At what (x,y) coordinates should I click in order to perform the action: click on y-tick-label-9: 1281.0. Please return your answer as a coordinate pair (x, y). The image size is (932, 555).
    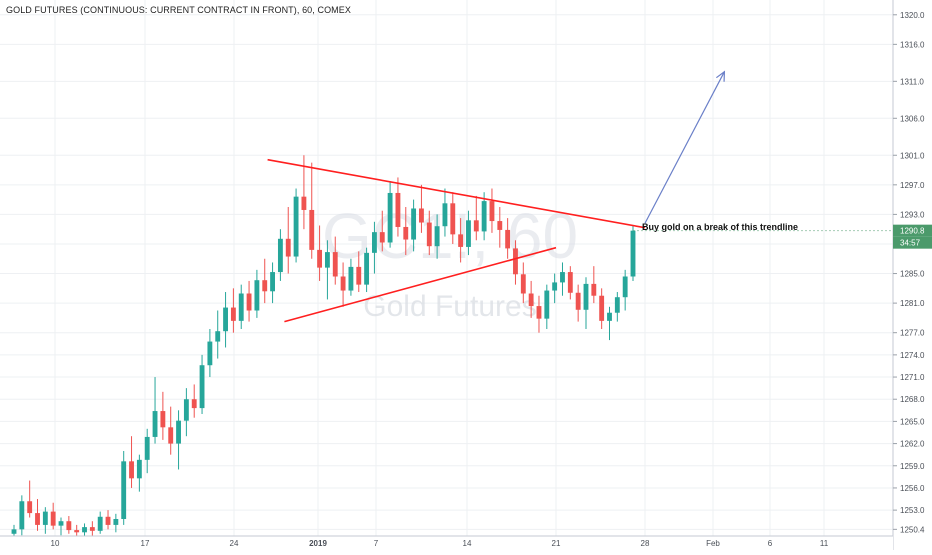
    Looking at the image, I should click on (912, 303).